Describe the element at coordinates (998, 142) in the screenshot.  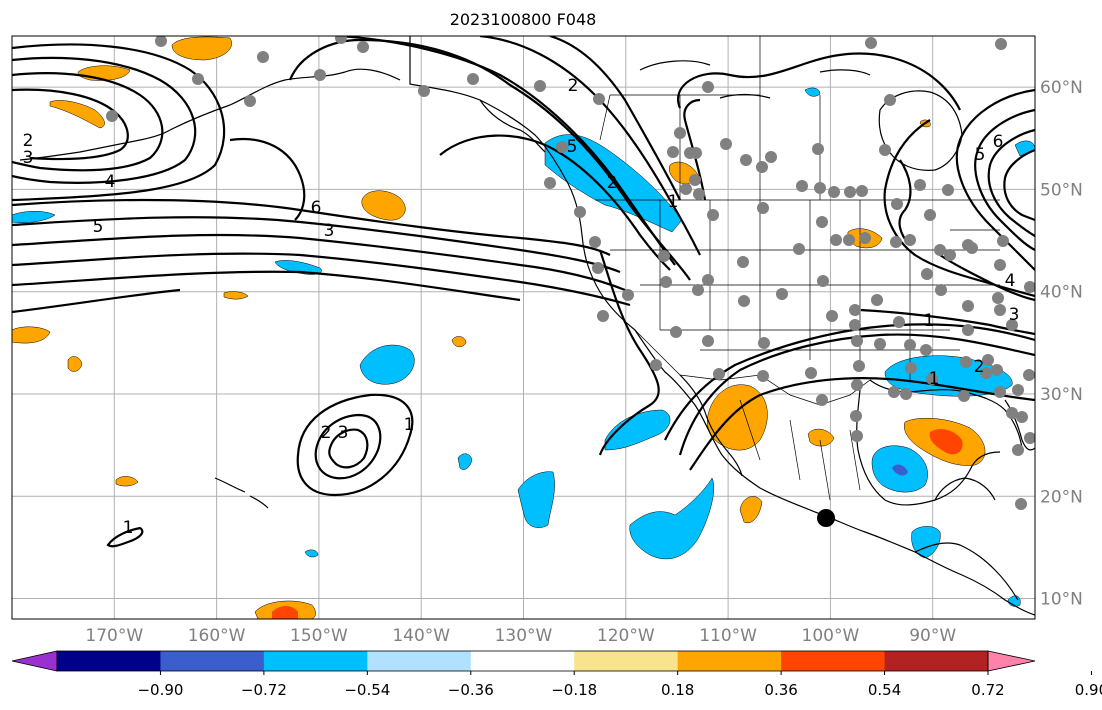
I see `contour-label: 6` at that location.